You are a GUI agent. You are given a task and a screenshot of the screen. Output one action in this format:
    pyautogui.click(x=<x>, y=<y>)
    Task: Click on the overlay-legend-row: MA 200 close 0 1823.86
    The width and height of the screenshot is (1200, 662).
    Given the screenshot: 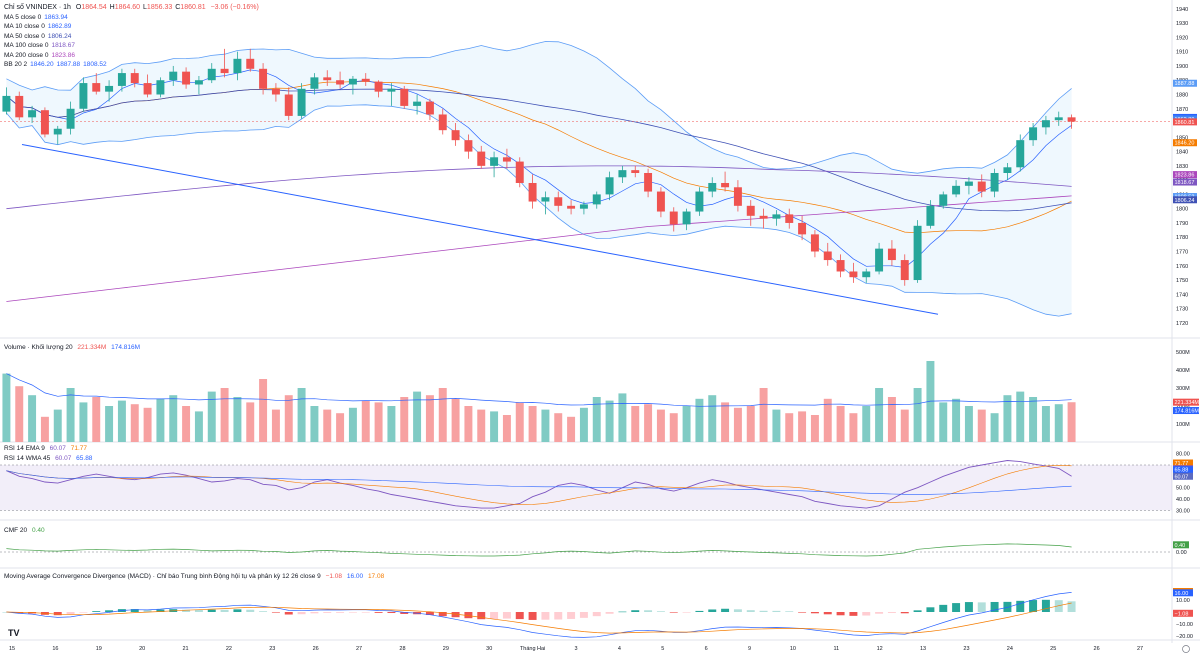 What is the action you would take?
    pyautogui.click(x=131, y=56)
    